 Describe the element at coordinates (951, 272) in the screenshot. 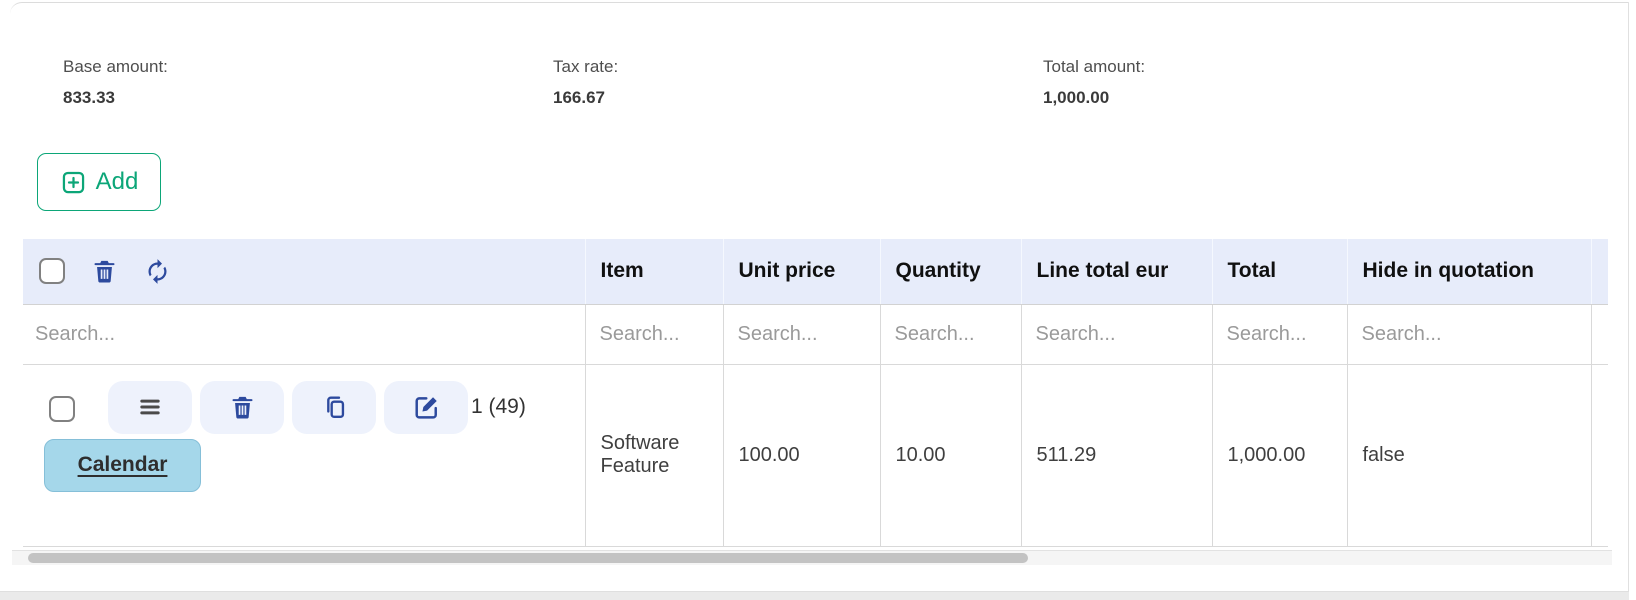

I see `column-header-quantity: Quantity` at that location.